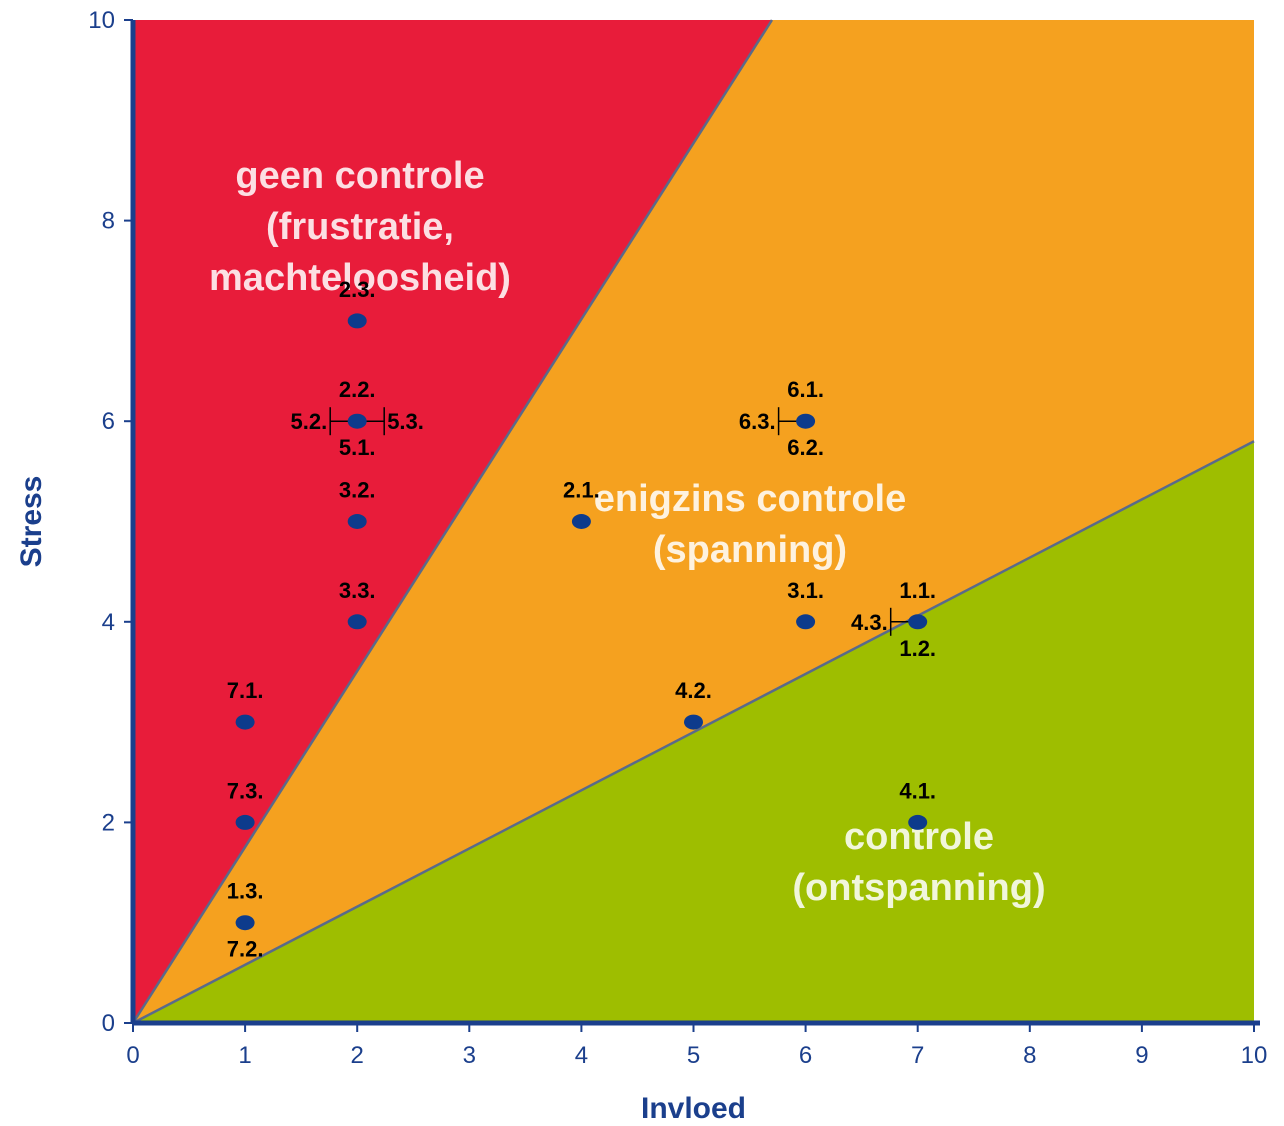 This screenshot has width=1284, height=1126. What do you see at coordinates (101, 20) in the screenshot?
I see `y-tick-label: 10` at bounding box center [101, 20].